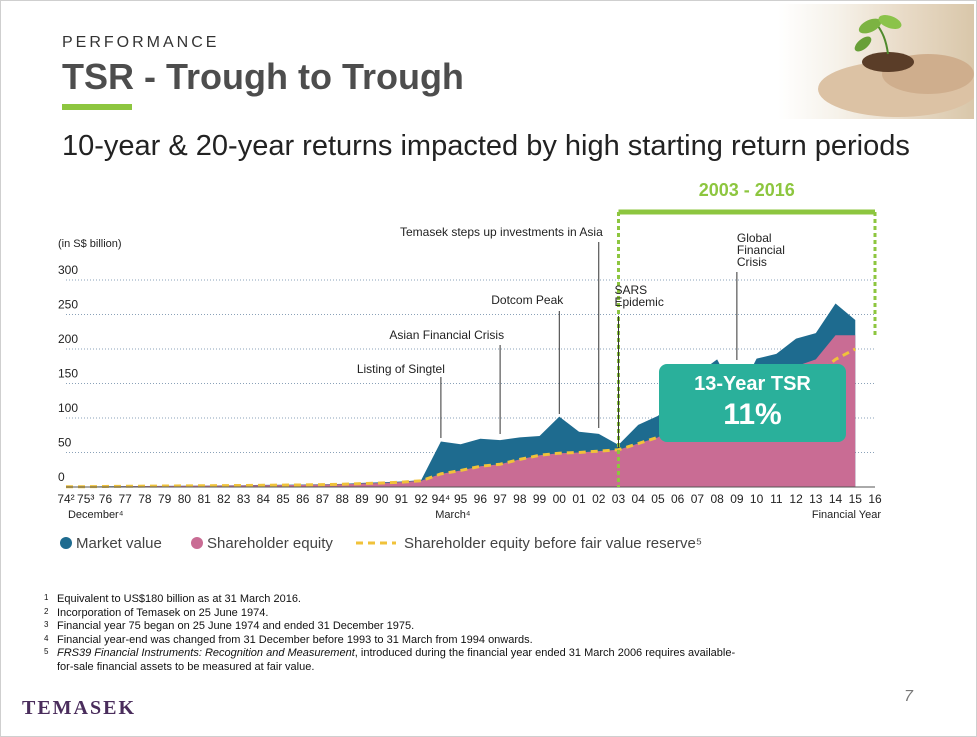 The height and width of the screenshot is (737, 977). Describe the element at coordinates (461, 499) in the screenshot. I see `x-tick-label: 95` at that location.